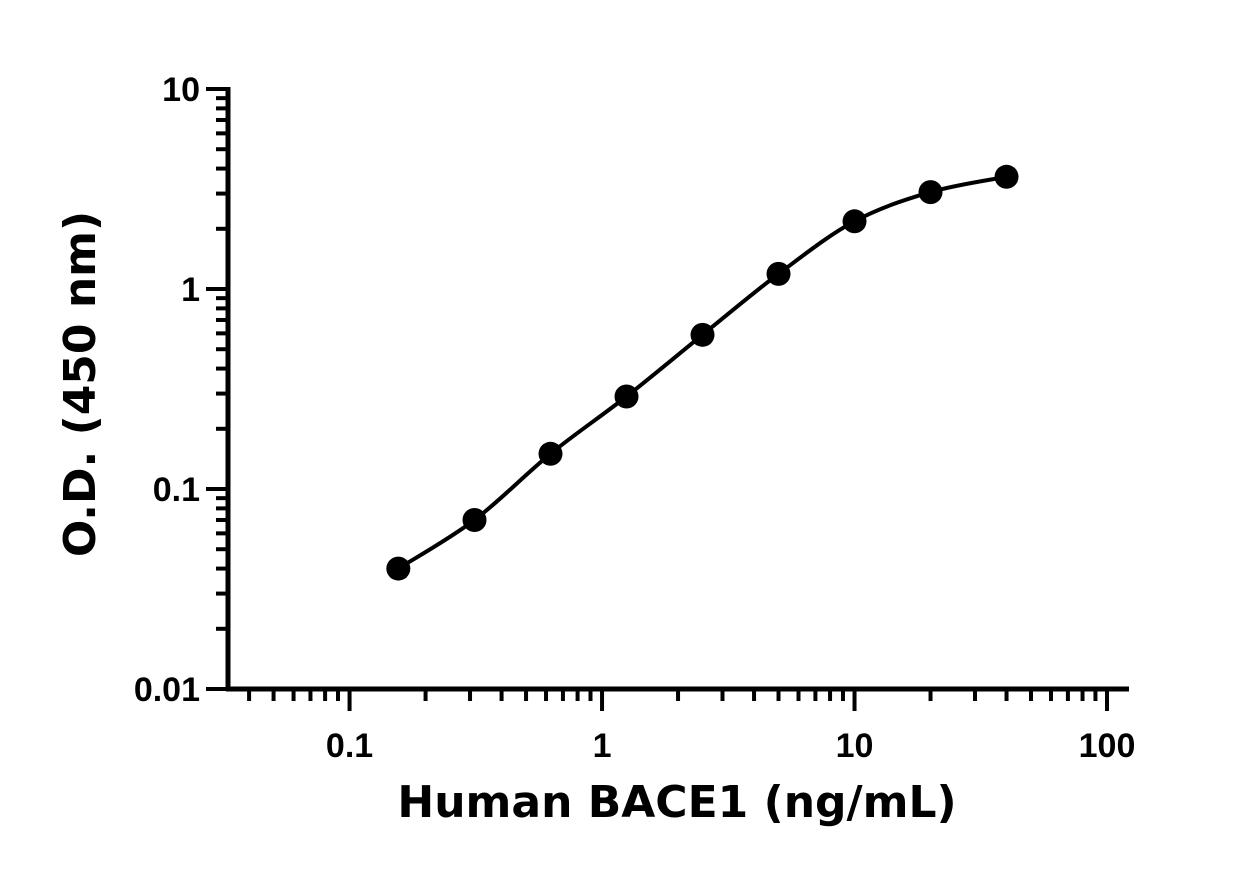  Describe the element at coordinates (1107, 746) in the screenshot. I see `x-tick-label: 100` at that location.